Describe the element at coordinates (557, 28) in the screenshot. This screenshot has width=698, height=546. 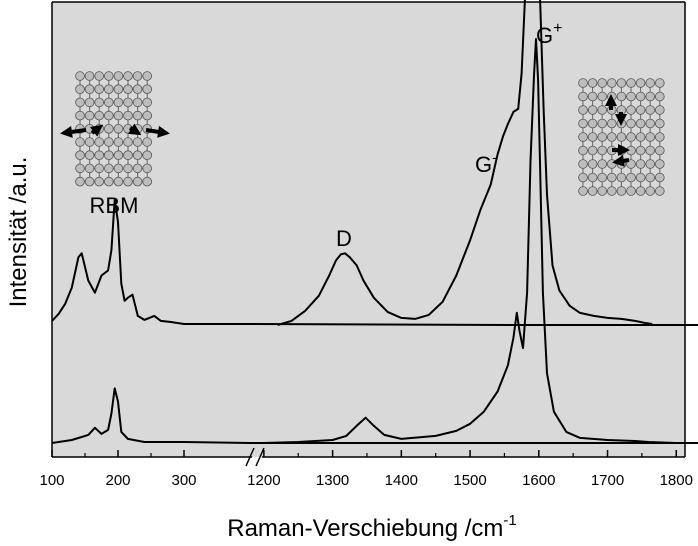
I see `annotation-g-plus-sup: +` at that location.